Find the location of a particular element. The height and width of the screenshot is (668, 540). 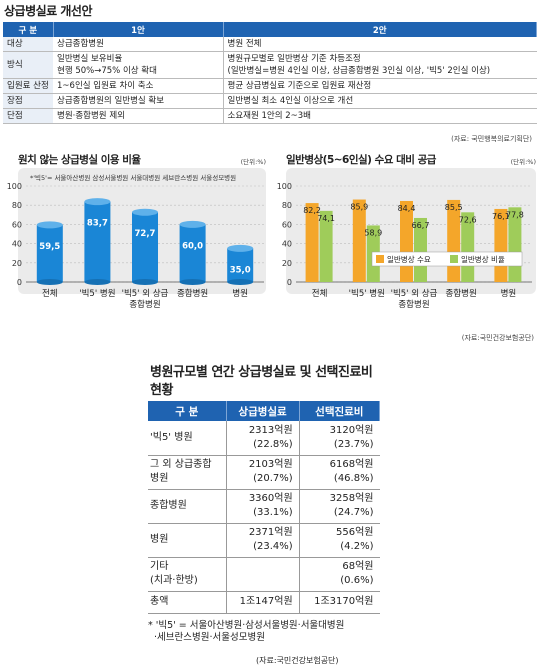

cost-row-label: 종합병원 is located at coordinates (187, 506).